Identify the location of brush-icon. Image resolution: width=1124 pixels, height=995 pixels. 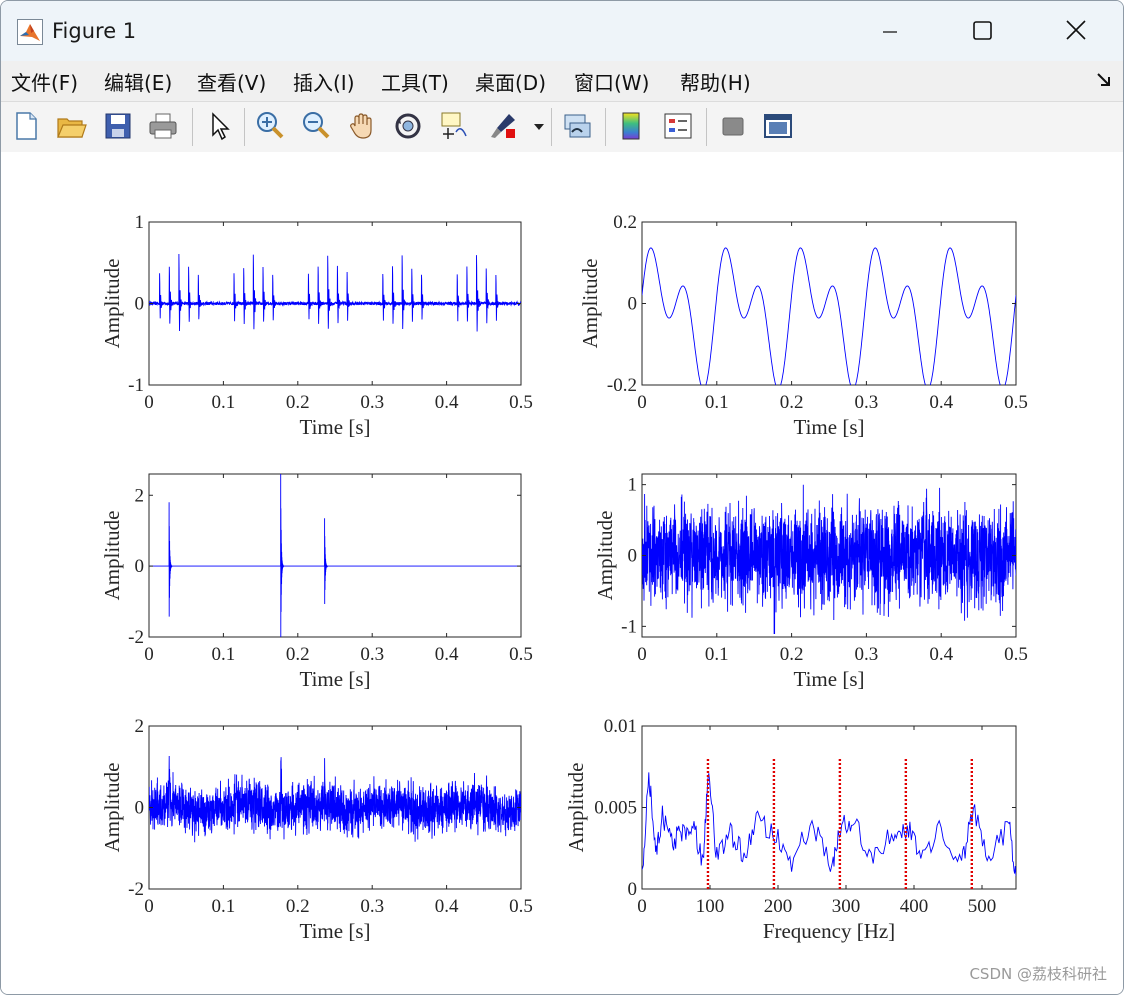
(503, 126).